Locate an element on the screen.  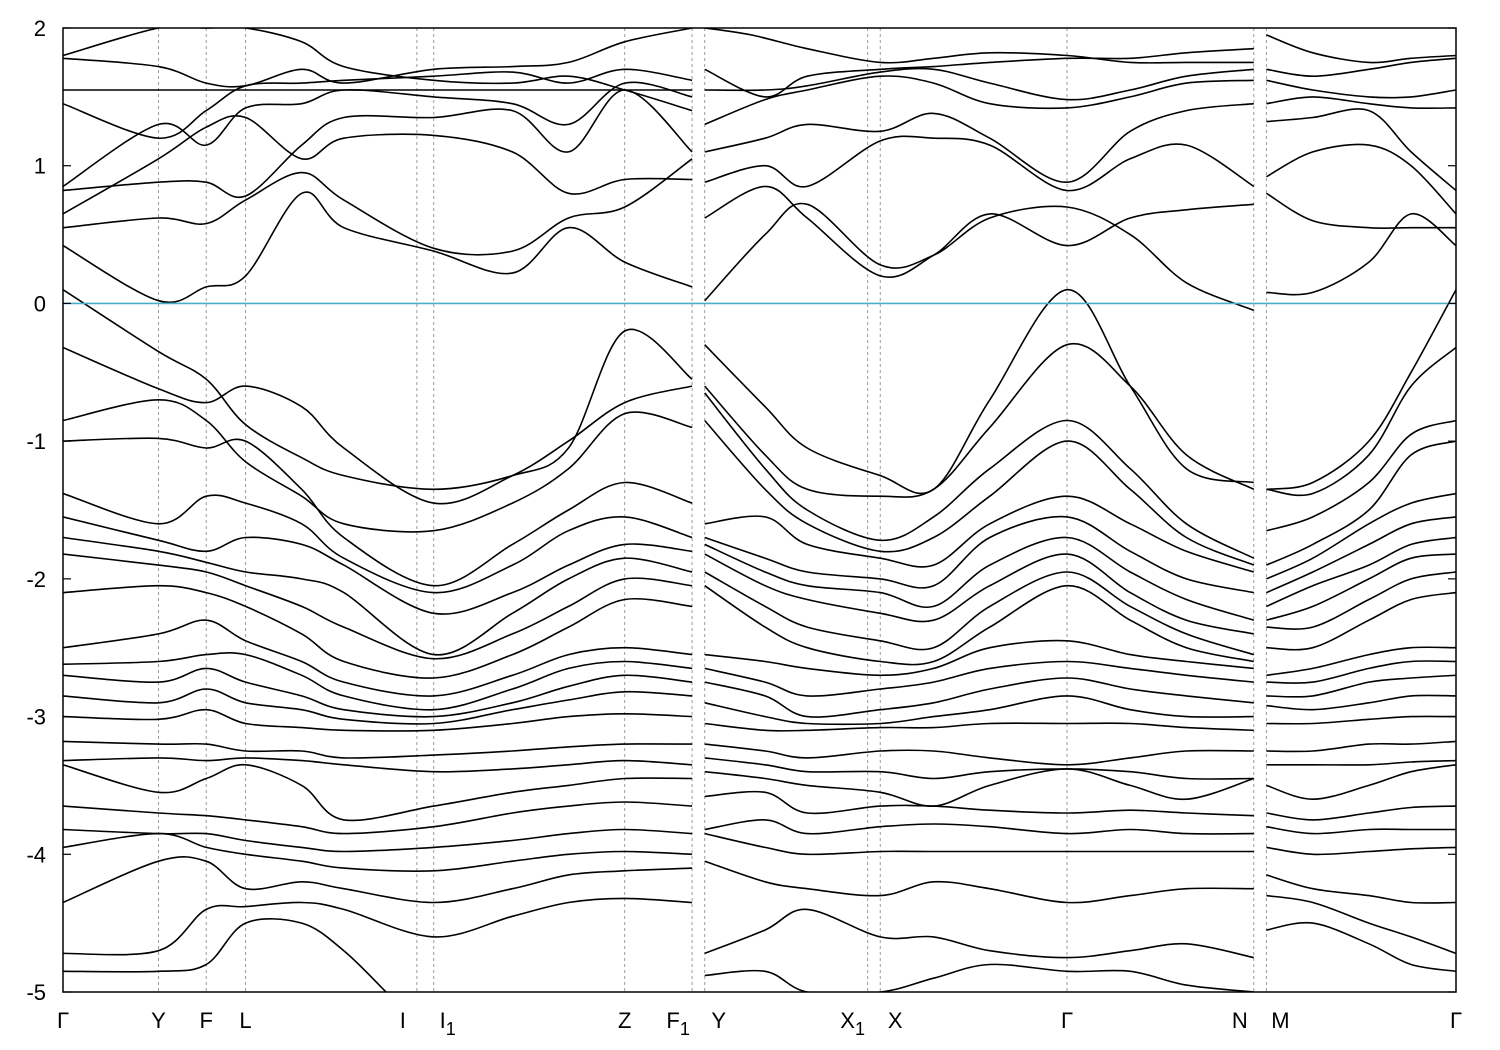
y-tick-label: -2 is located at coordinates (36, 579).